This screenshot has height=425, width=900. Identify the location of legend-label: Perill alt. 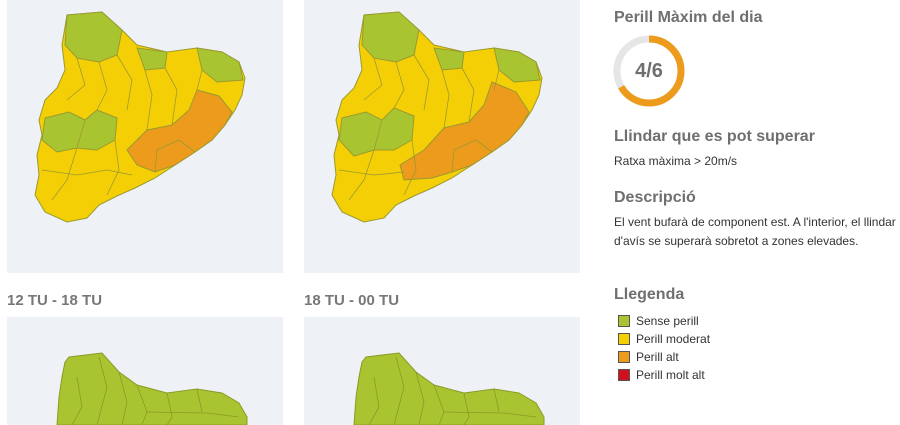
(657, 357).